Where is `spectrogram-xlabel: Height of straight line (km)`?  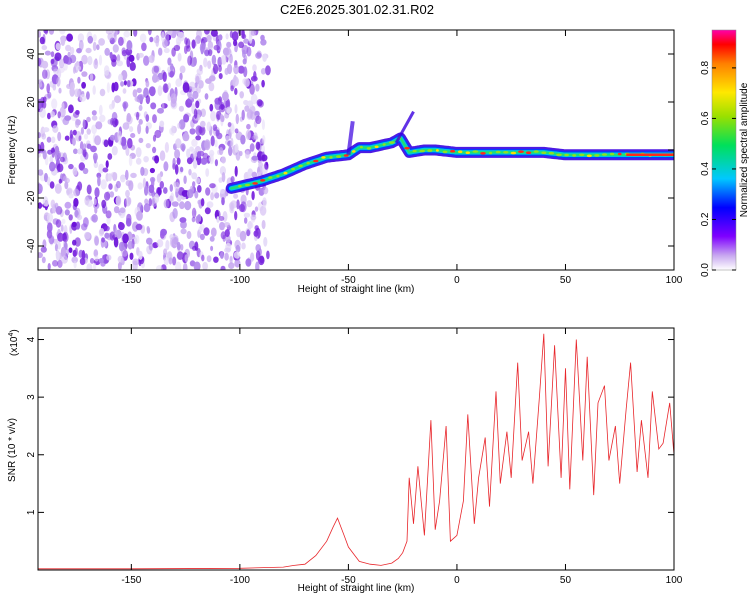 spectrogram-xlabel: Height of straight line (km) is located at coordinates (356, 289).